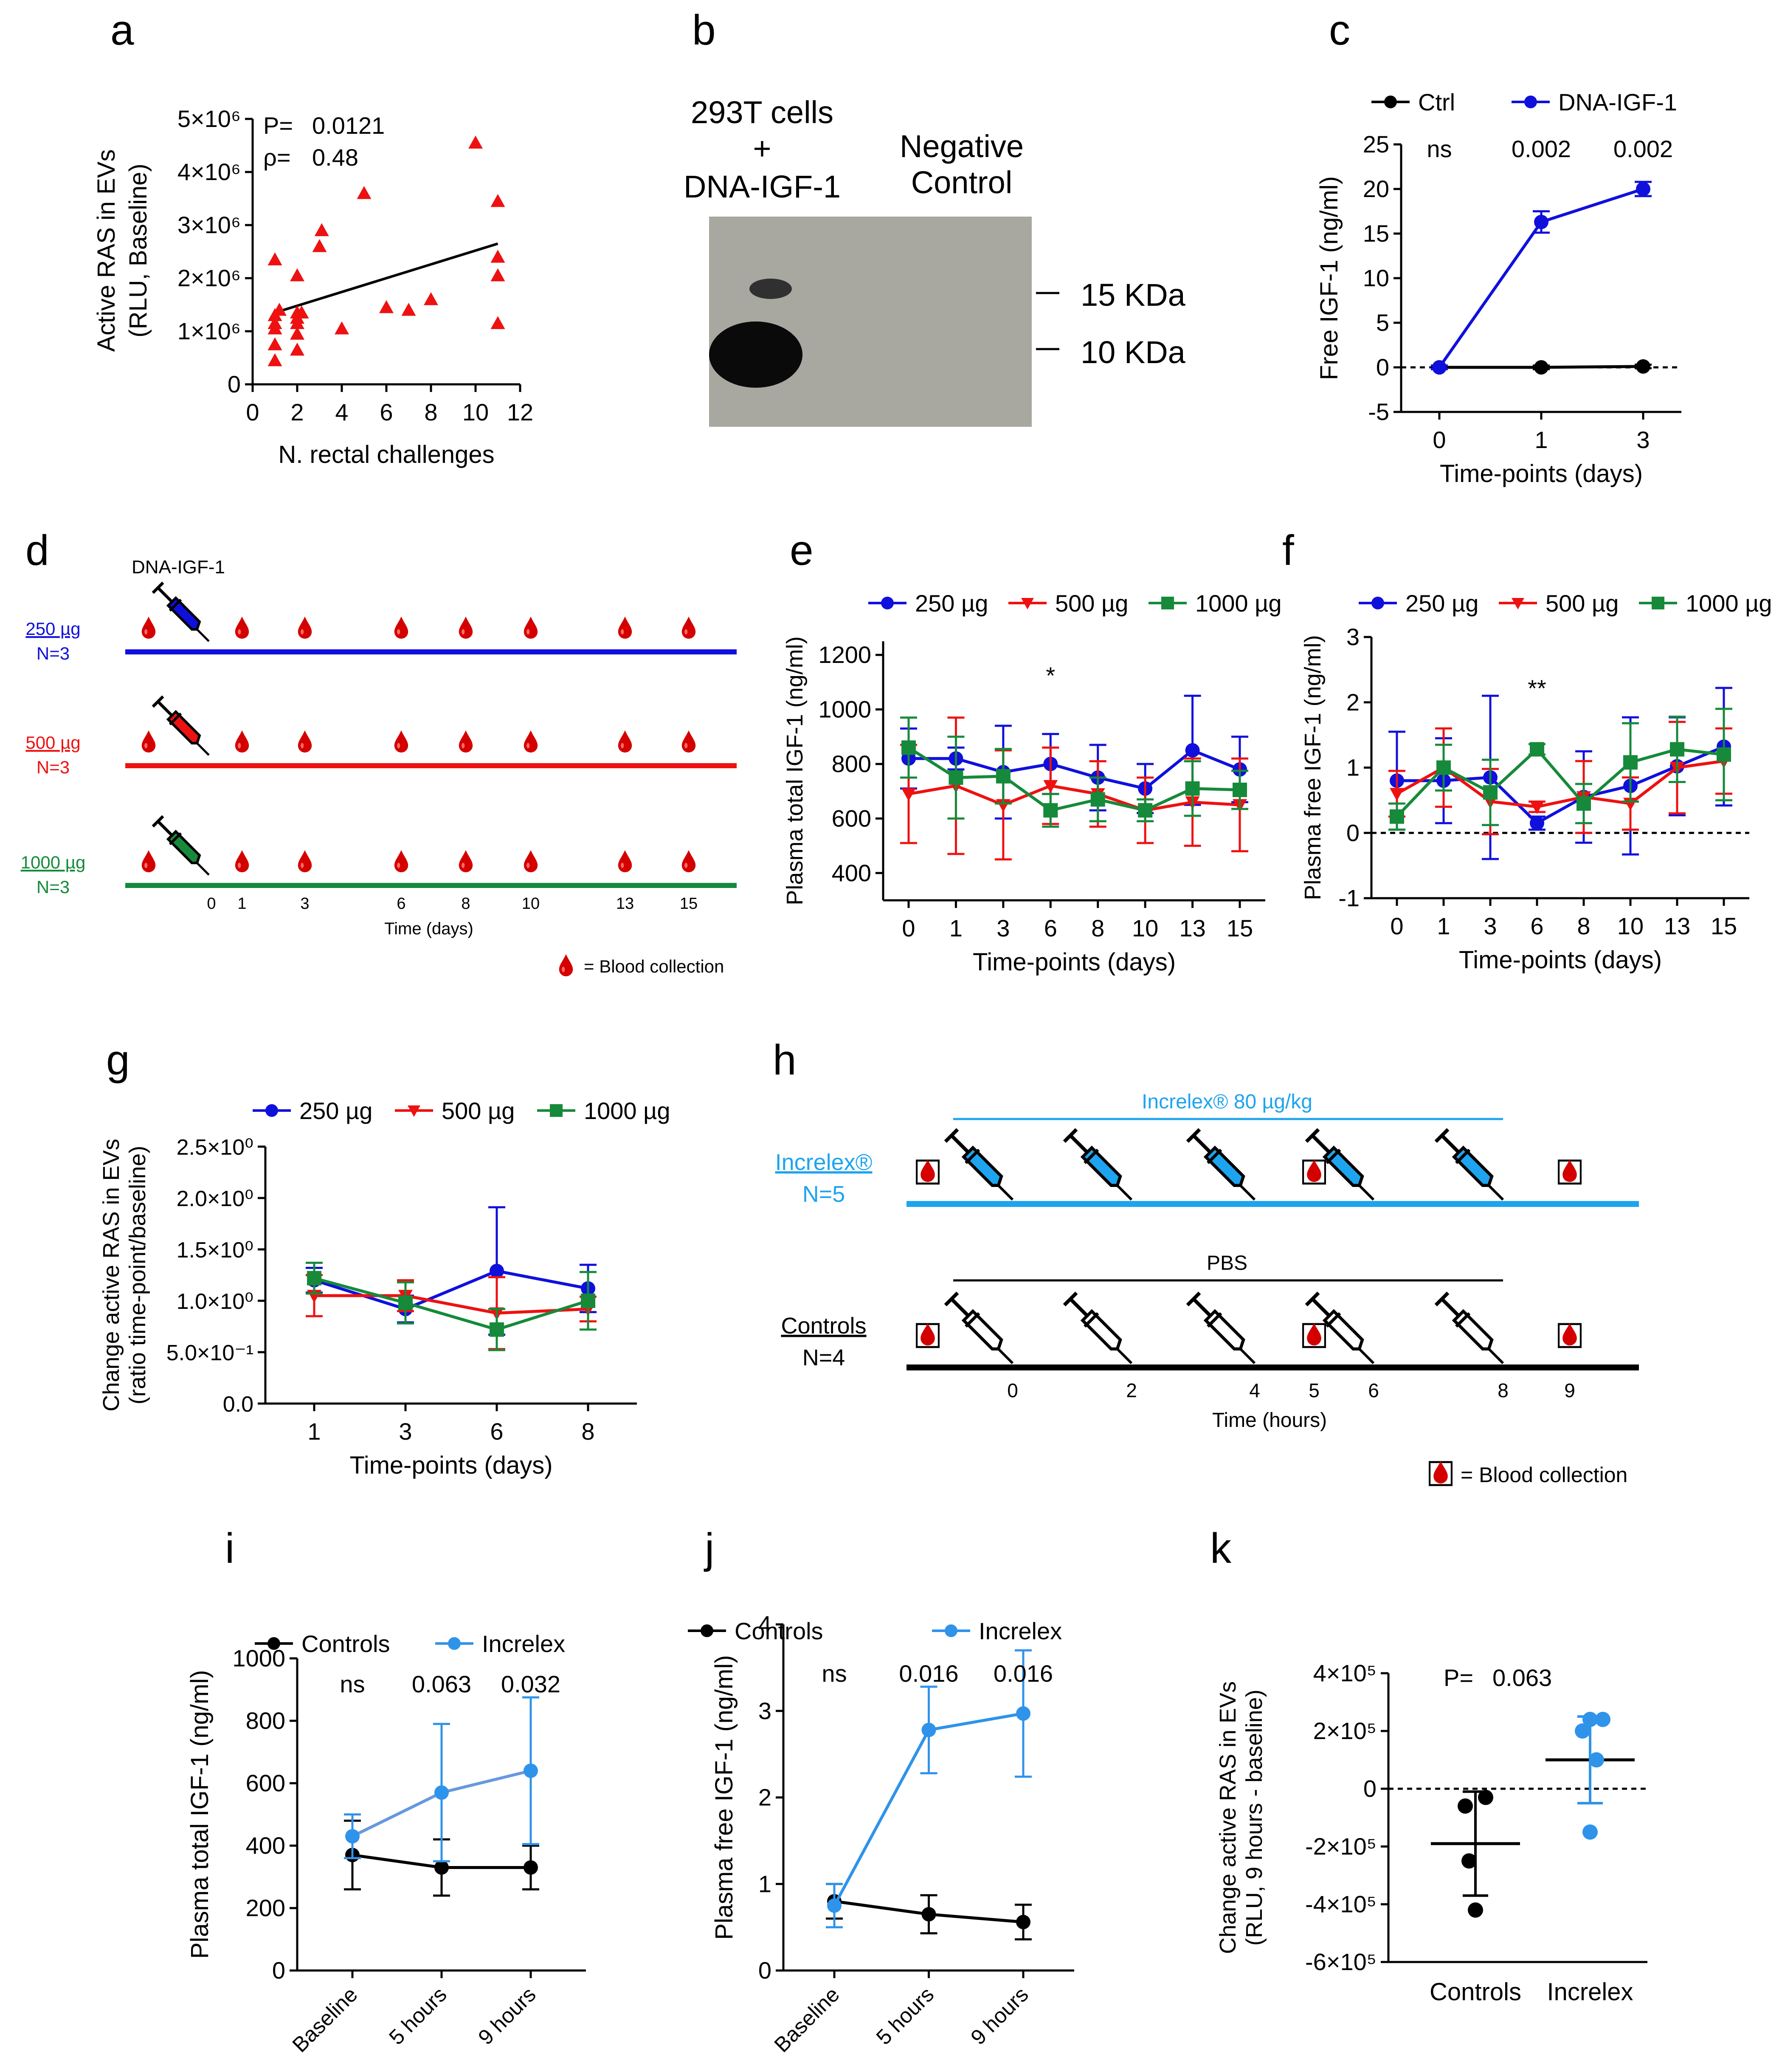 The image size is (1782, 2072). Describe the element at coordinates (137, 1275) in the screenshot. I see `y-axis-label: (ratio time-point/baseline)` at that location.